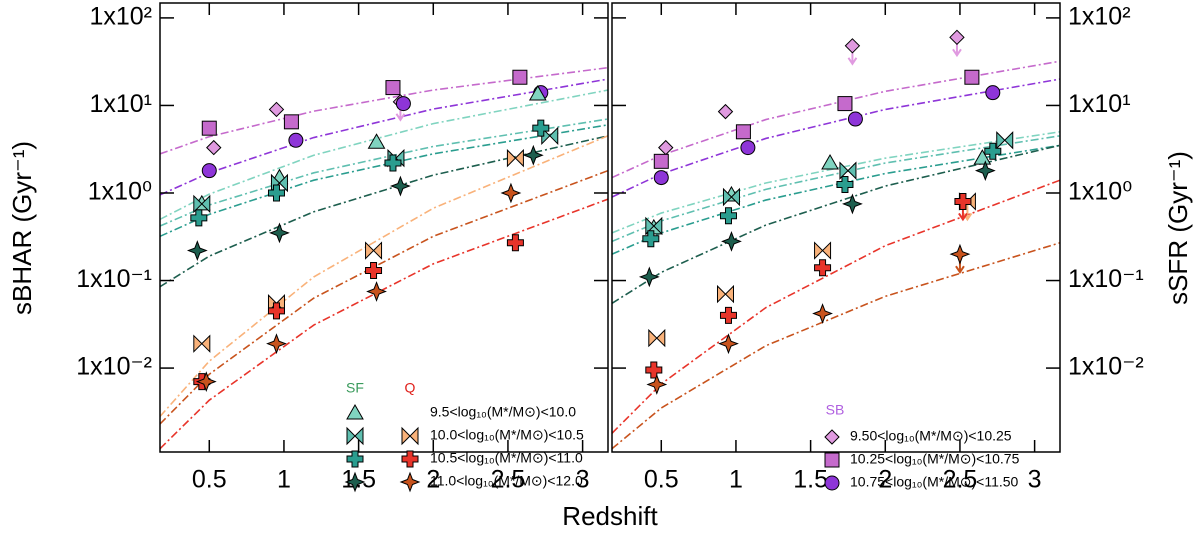 This screenshot has height=539, width=1200. I want to click on legend-label: 9.50<log₁₀(M*/M⊙)<10.25, so click(931, 436).